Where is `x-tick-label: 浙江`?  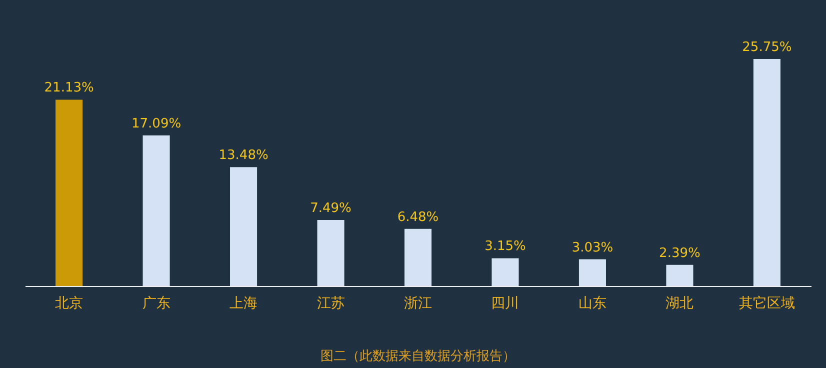
x-tick-label: 浙江 is located at coordinates (418, 304).